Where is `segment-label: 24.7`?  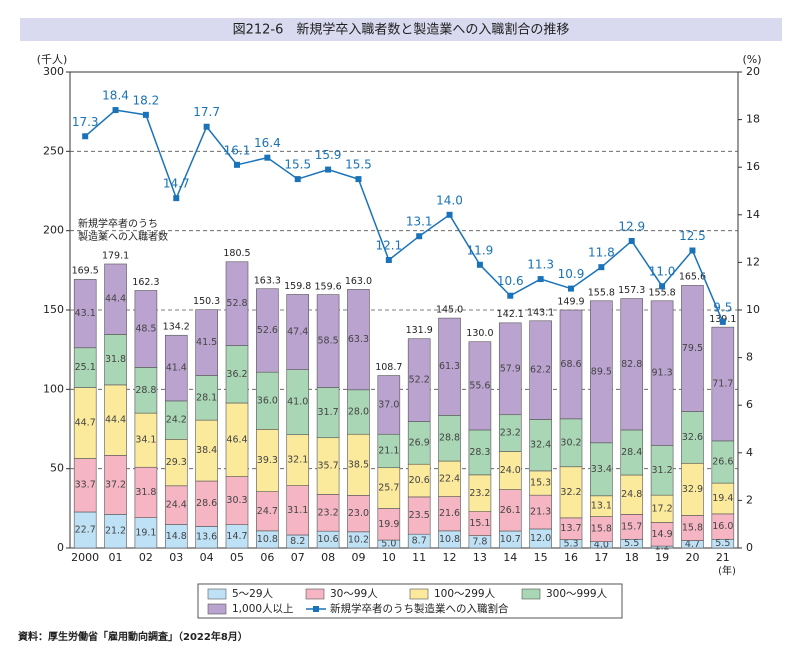
segment-label: 24.7 is located at coordinates (267, 511).